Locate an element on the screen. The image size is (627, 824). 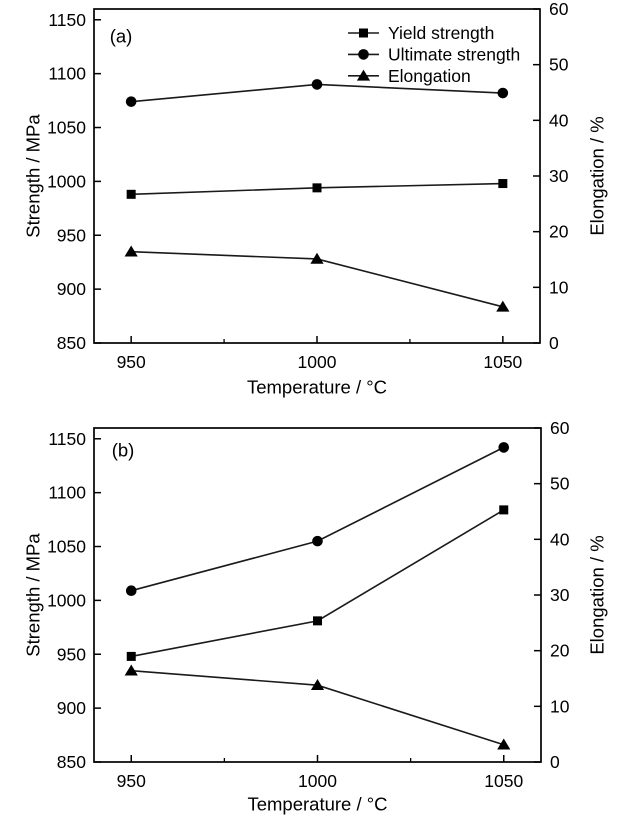
legend-yield-strength-square-marker is located at coordinates (363, 33).